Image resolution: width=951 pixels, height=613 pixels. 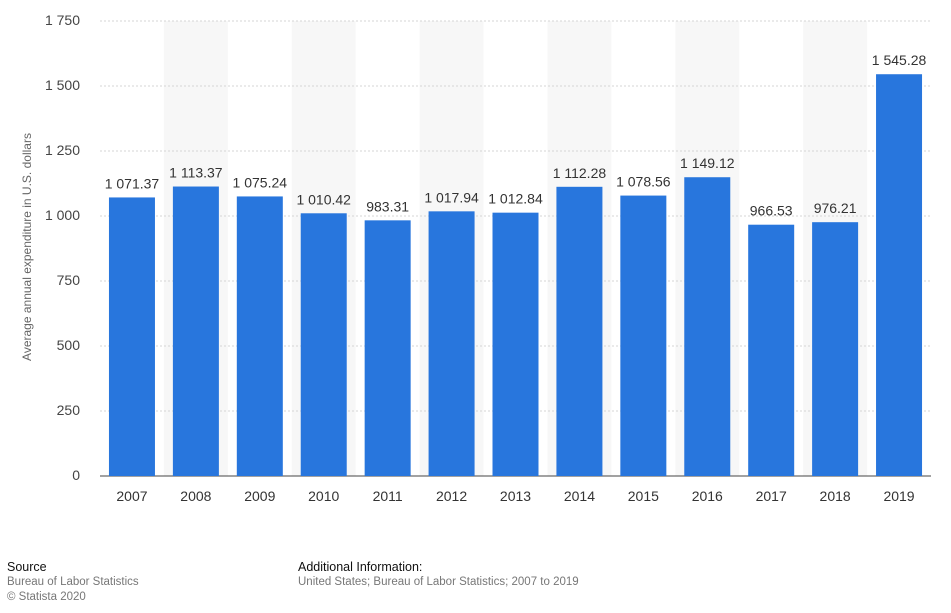 I want to click on bar-value-label: 1 010.42, so click(x=323, y=199).